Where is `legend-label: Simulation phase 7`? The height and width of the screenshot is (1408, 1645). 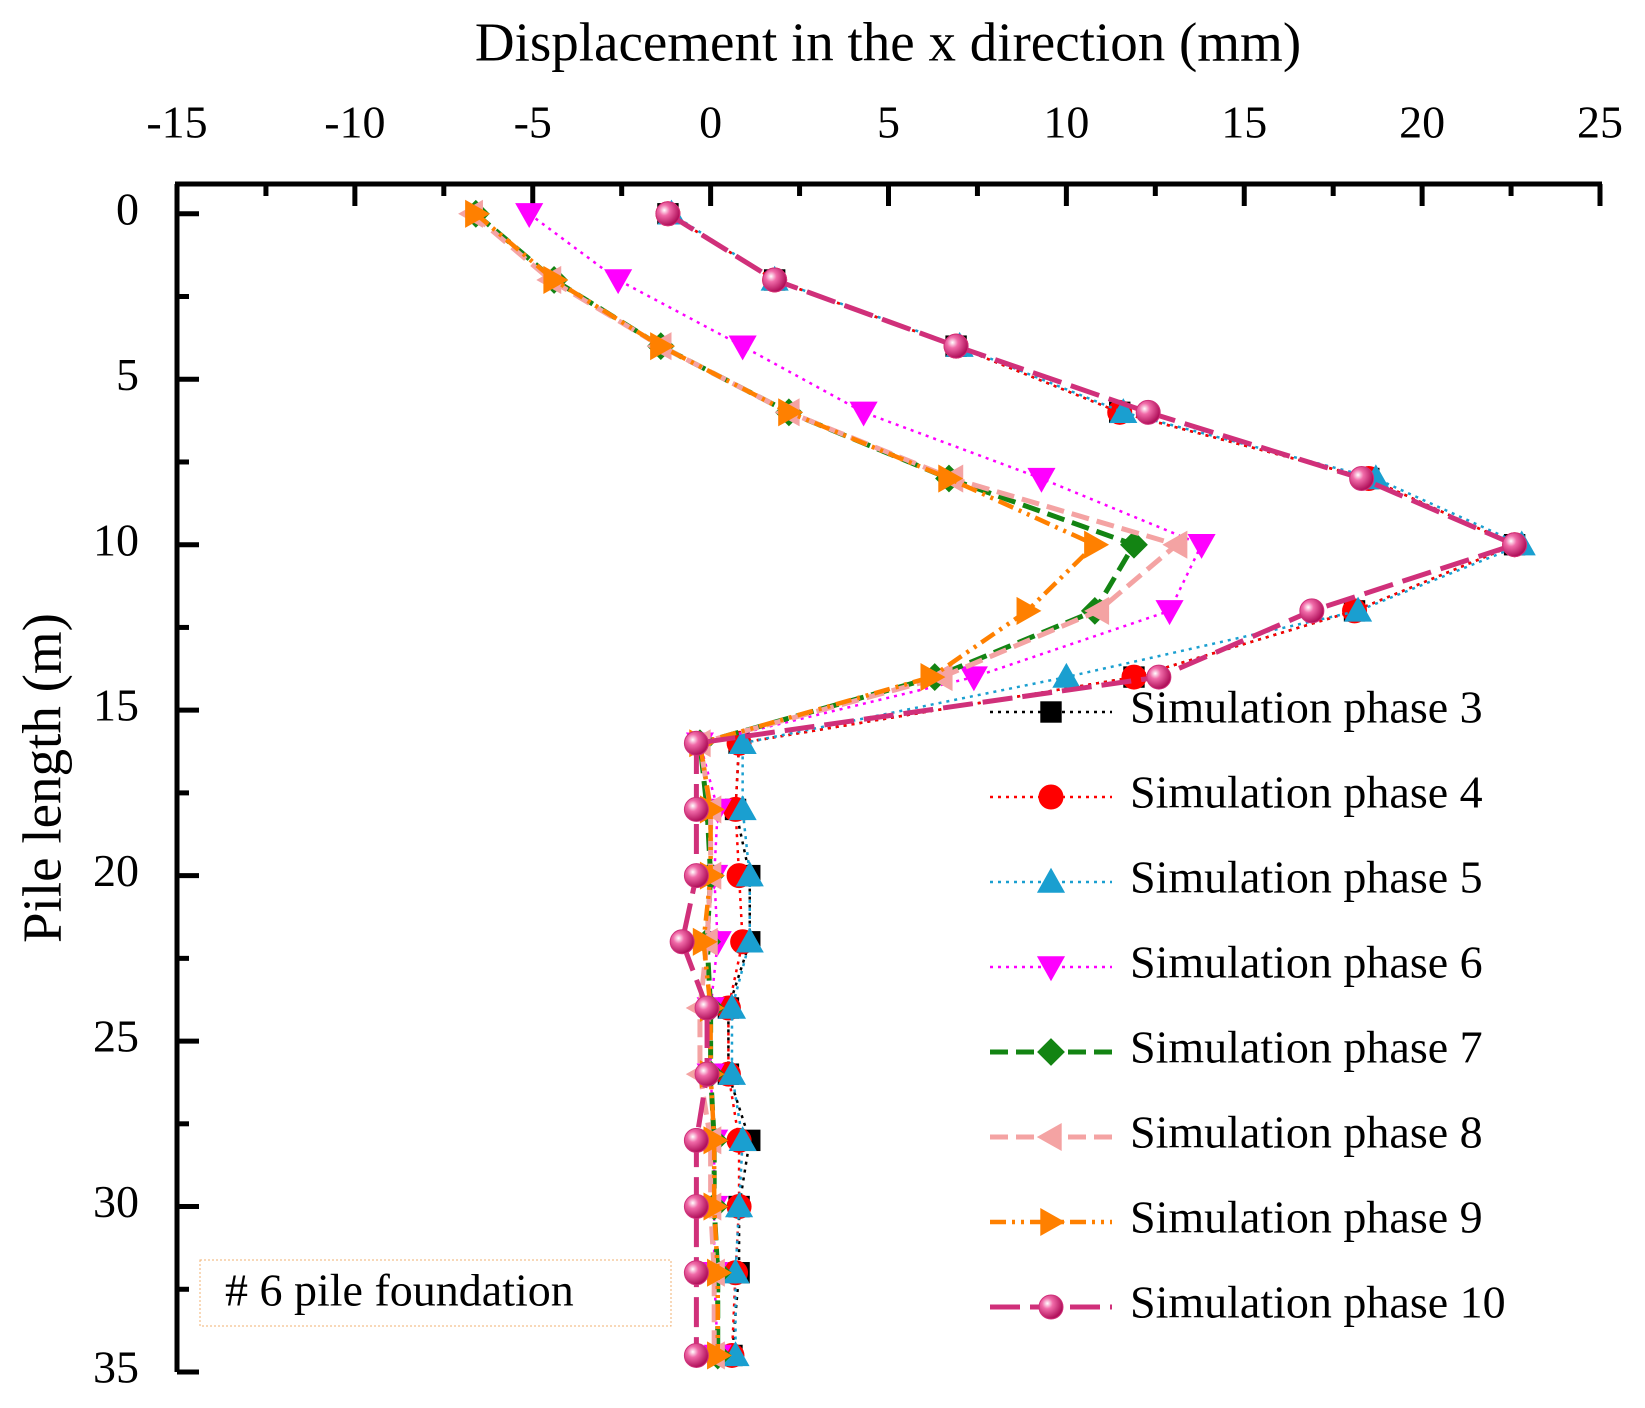
legend-label: Simulation phase 7 is located at coordinates (1306, 1047).